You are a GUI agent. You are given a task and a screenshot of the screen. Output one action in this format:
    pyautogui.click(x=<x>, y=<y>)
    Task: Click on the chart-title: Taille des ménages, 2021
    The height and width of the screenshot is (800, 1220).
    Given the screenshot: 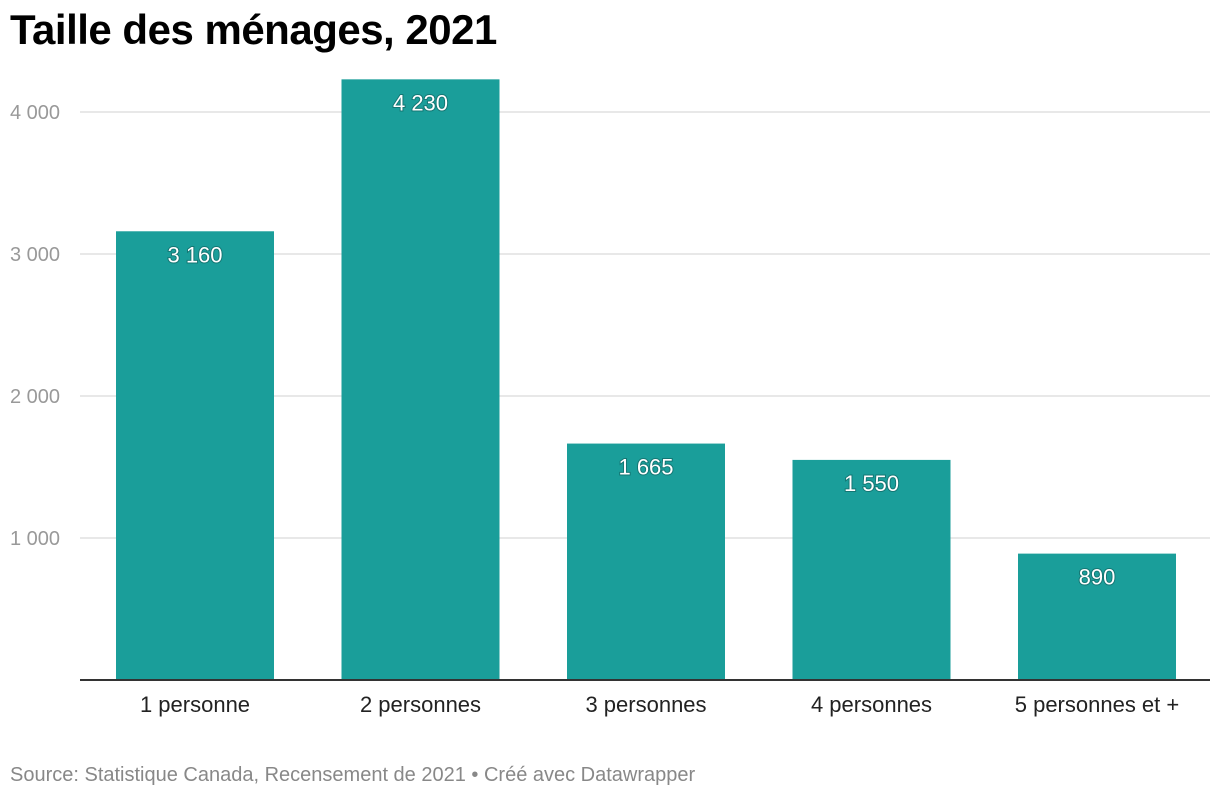 What is the action you would take?
    pyautogui.click(x=253, y=29)
    